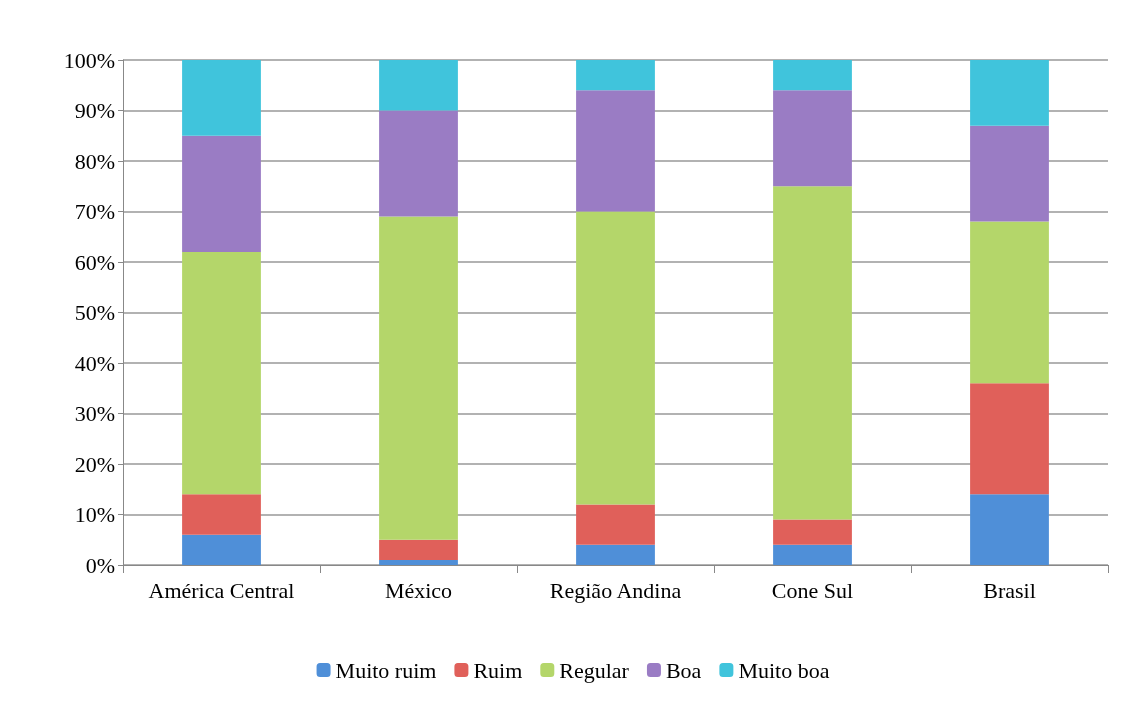  I want to click on y-tick-label: 70%, so click(94, 211).